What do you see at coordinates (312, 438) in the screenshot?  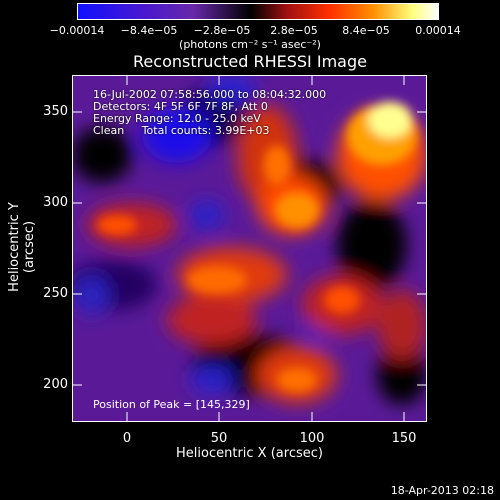 I see `x-tick-label: 100` at bounding box center [312, 438].